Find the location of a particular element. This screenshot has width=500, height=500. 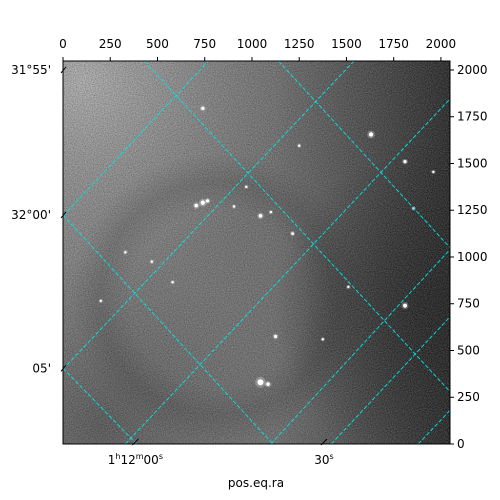

dec-tick-label-1: 32°00' is located at coordinates (31, 215).